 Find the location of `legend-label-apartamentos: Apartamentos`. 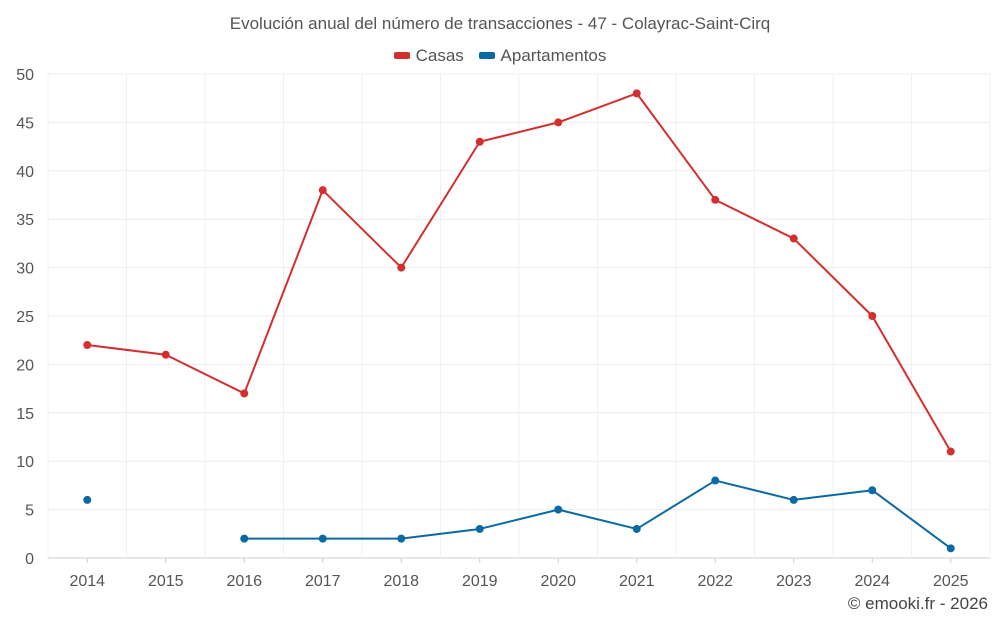

legend-label-apartamentos: Apartamentos is located at coordinates (553, 55).